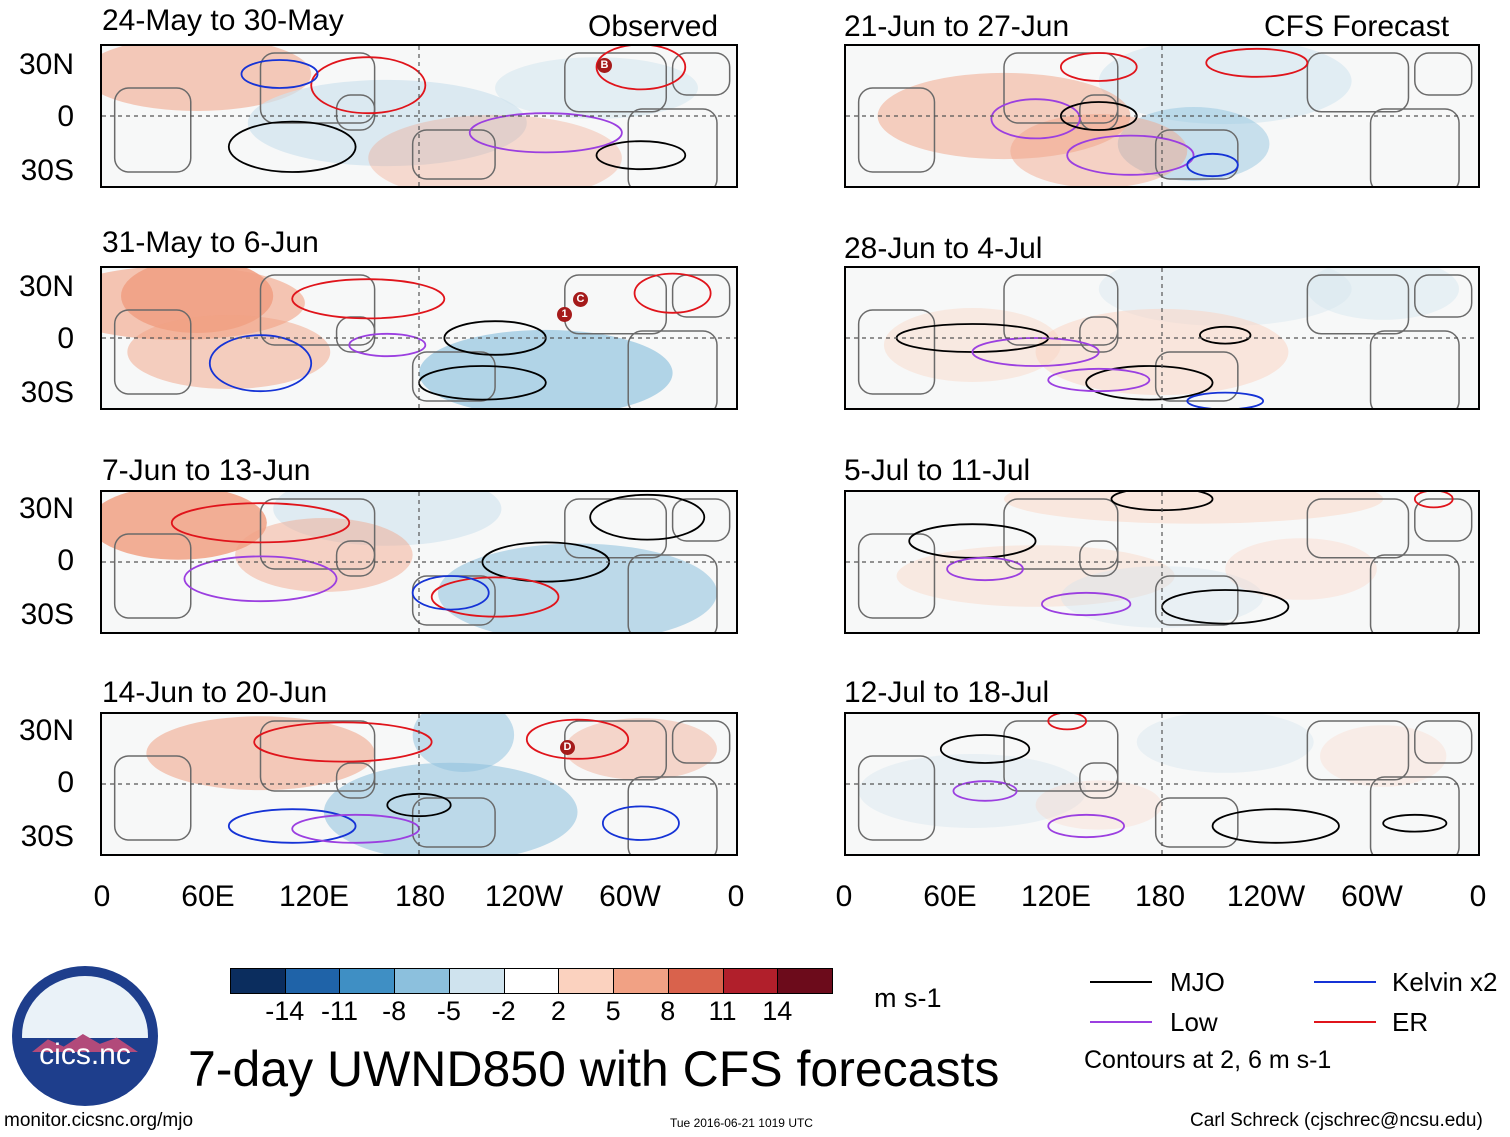  What do you see at coordinates (943, 248) in the screenshot?
I see `panel-title-6: 28-Jun to 4-Jul` at bounding box center [943, 248].